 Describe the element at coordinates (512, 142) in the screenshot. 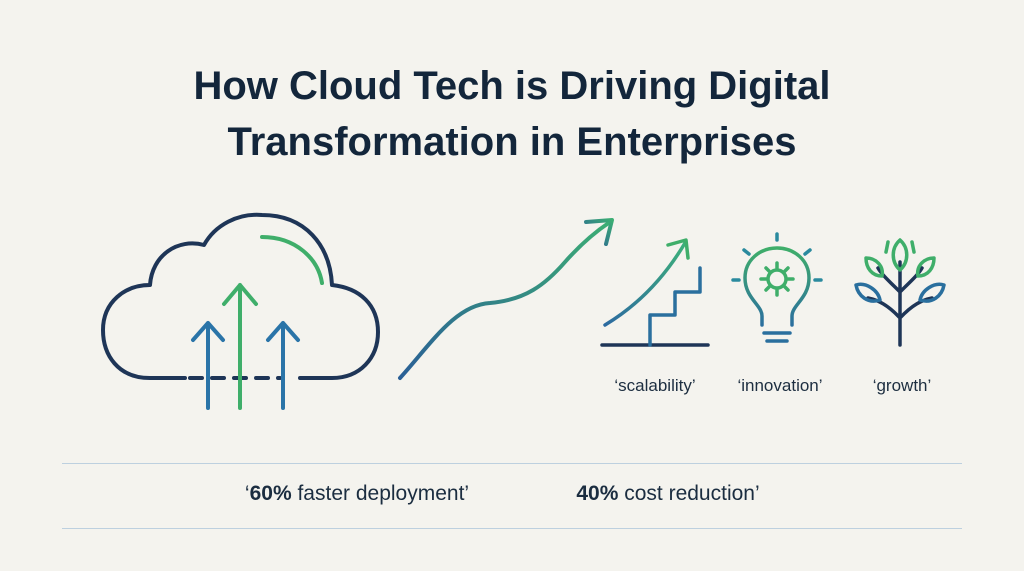

I see `title-line: Transformation in Enterprises` at that location.